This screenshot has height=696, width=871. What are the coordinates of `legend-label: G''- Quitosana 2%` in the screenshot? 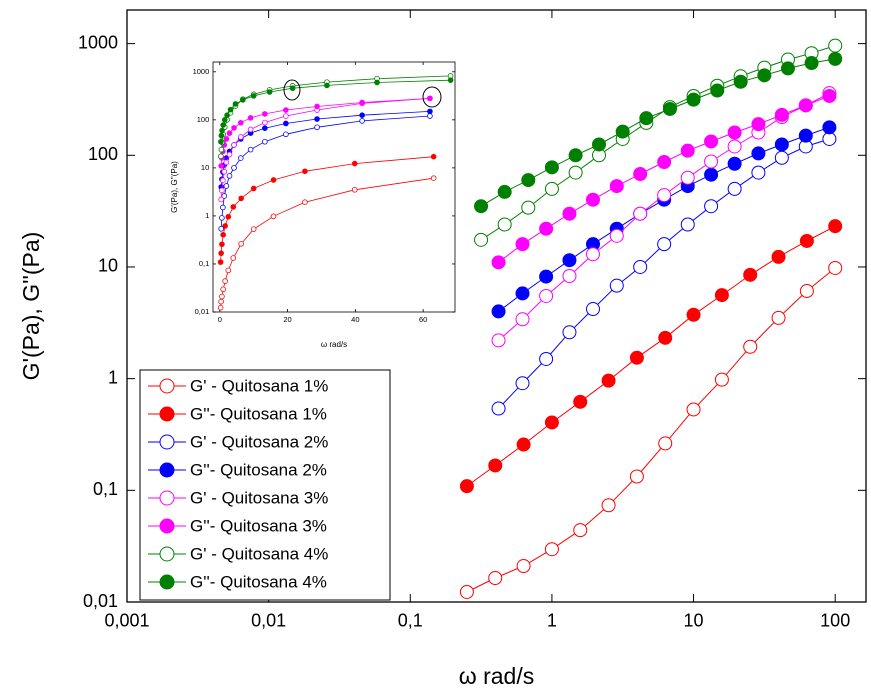 It's located at (258, 469).